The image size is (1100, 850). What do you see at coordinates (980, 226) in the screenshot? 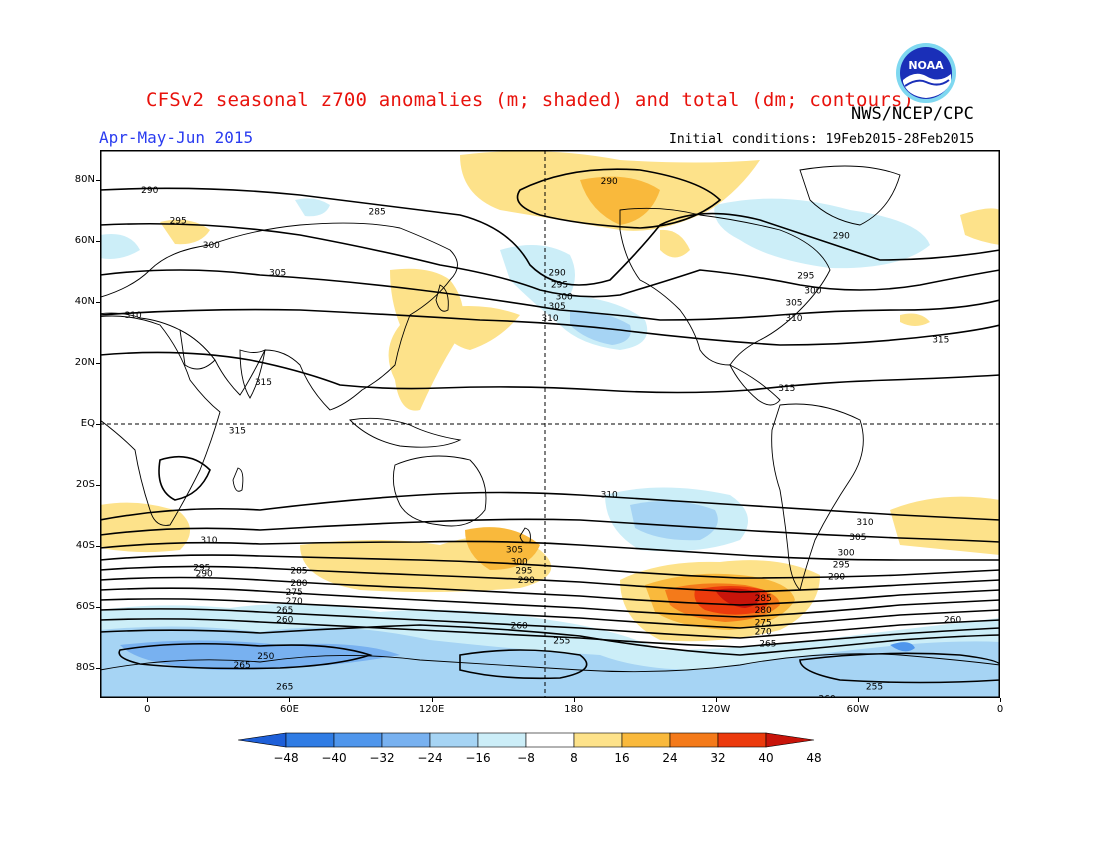
I see `positive-anomaly-europe-ne` at bounding box center [980, 226].